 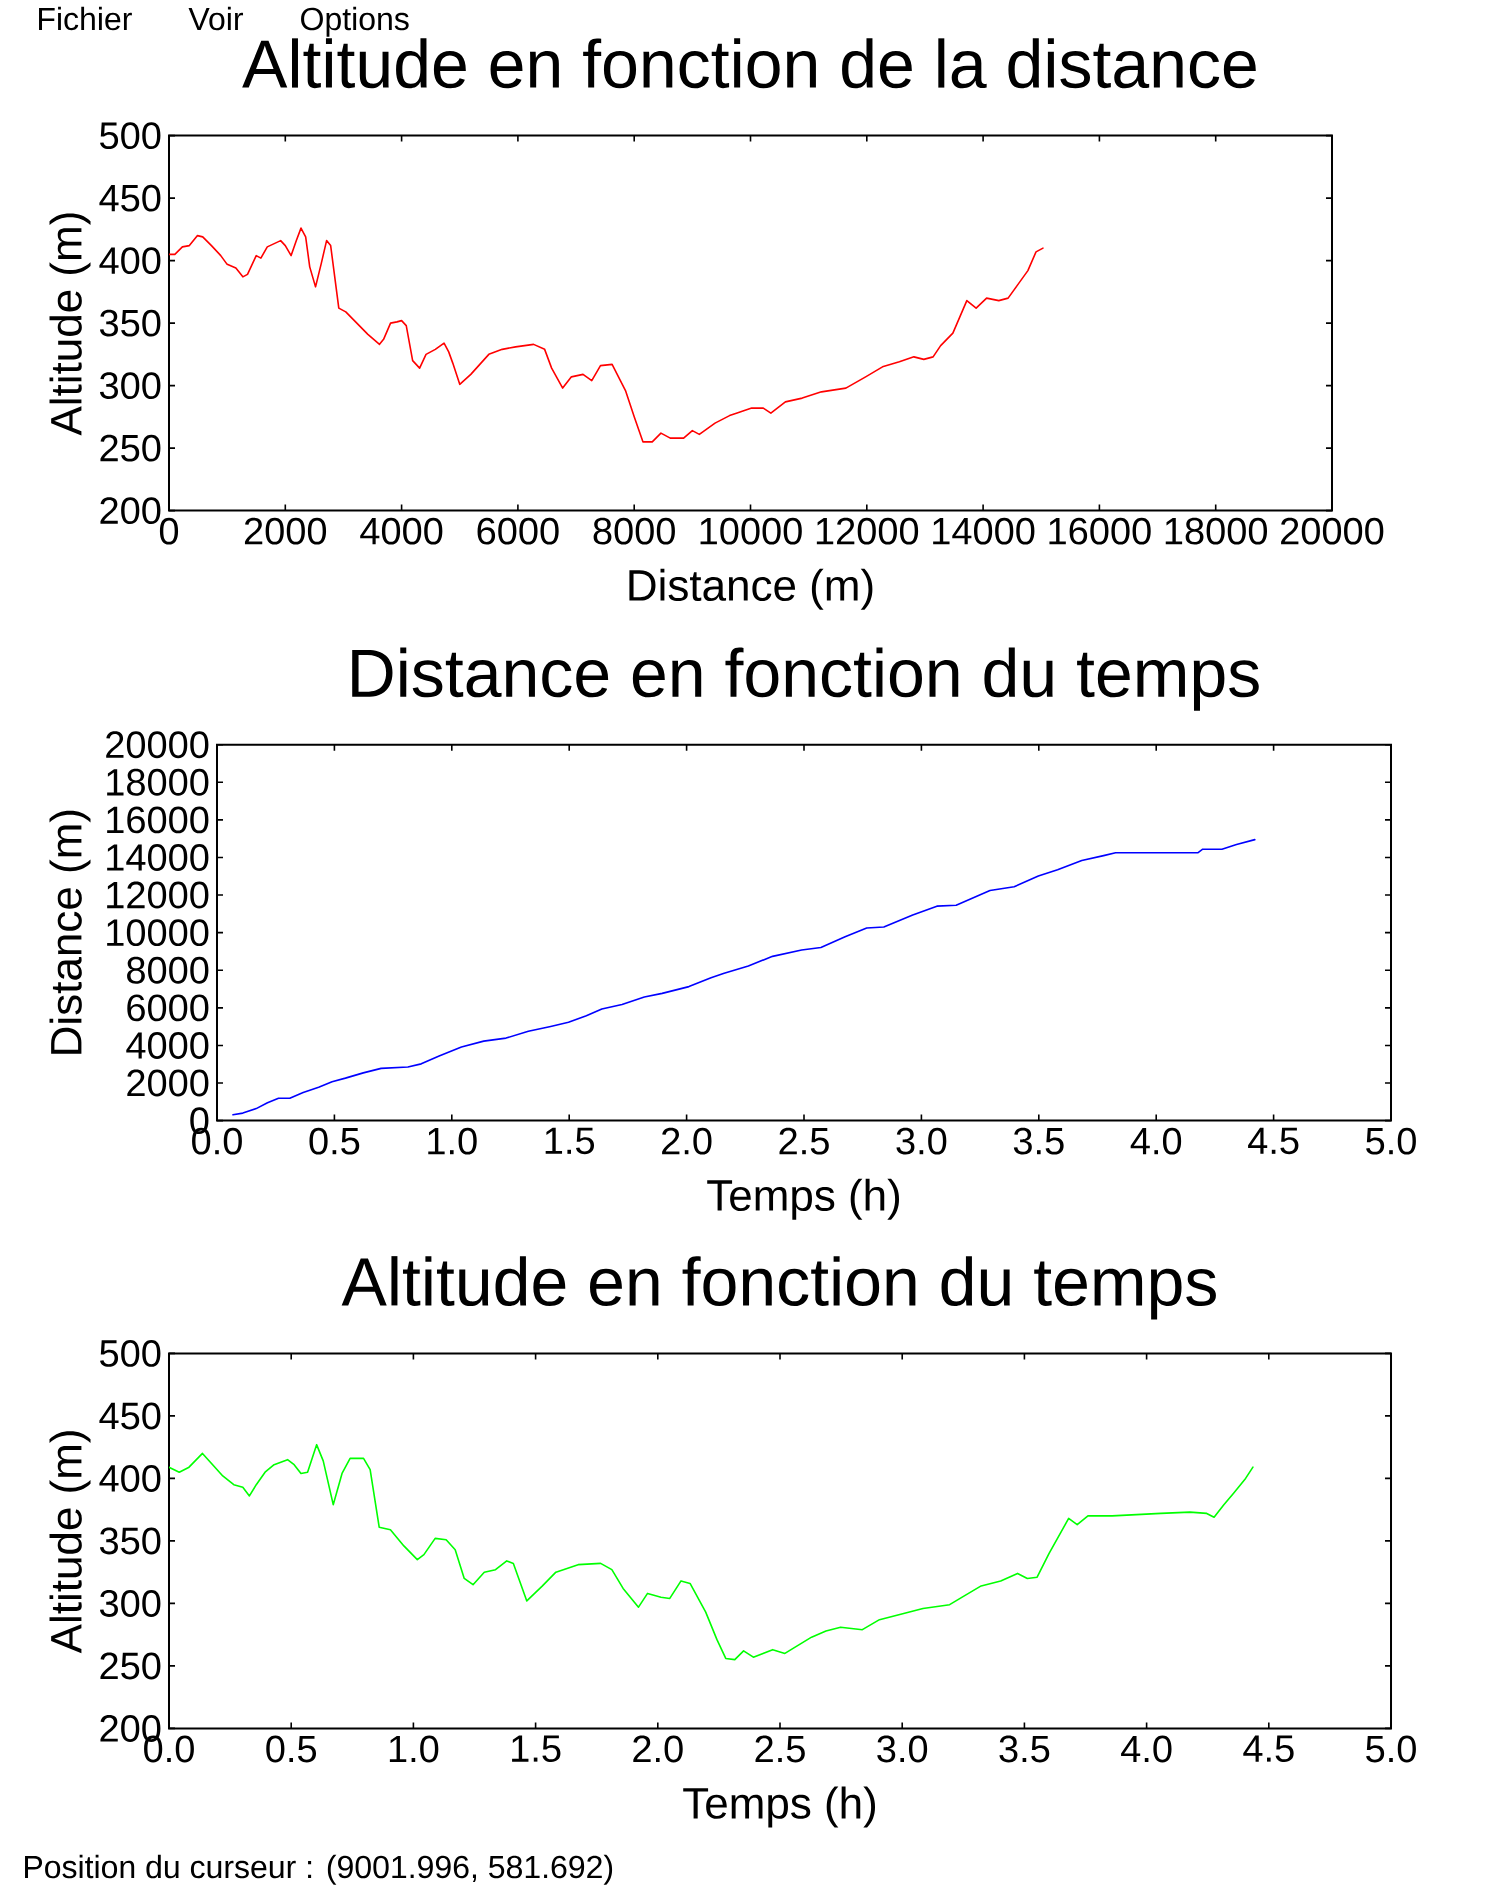 I want to click on y-tick-label: 6000, so click(x=168, y=1008).